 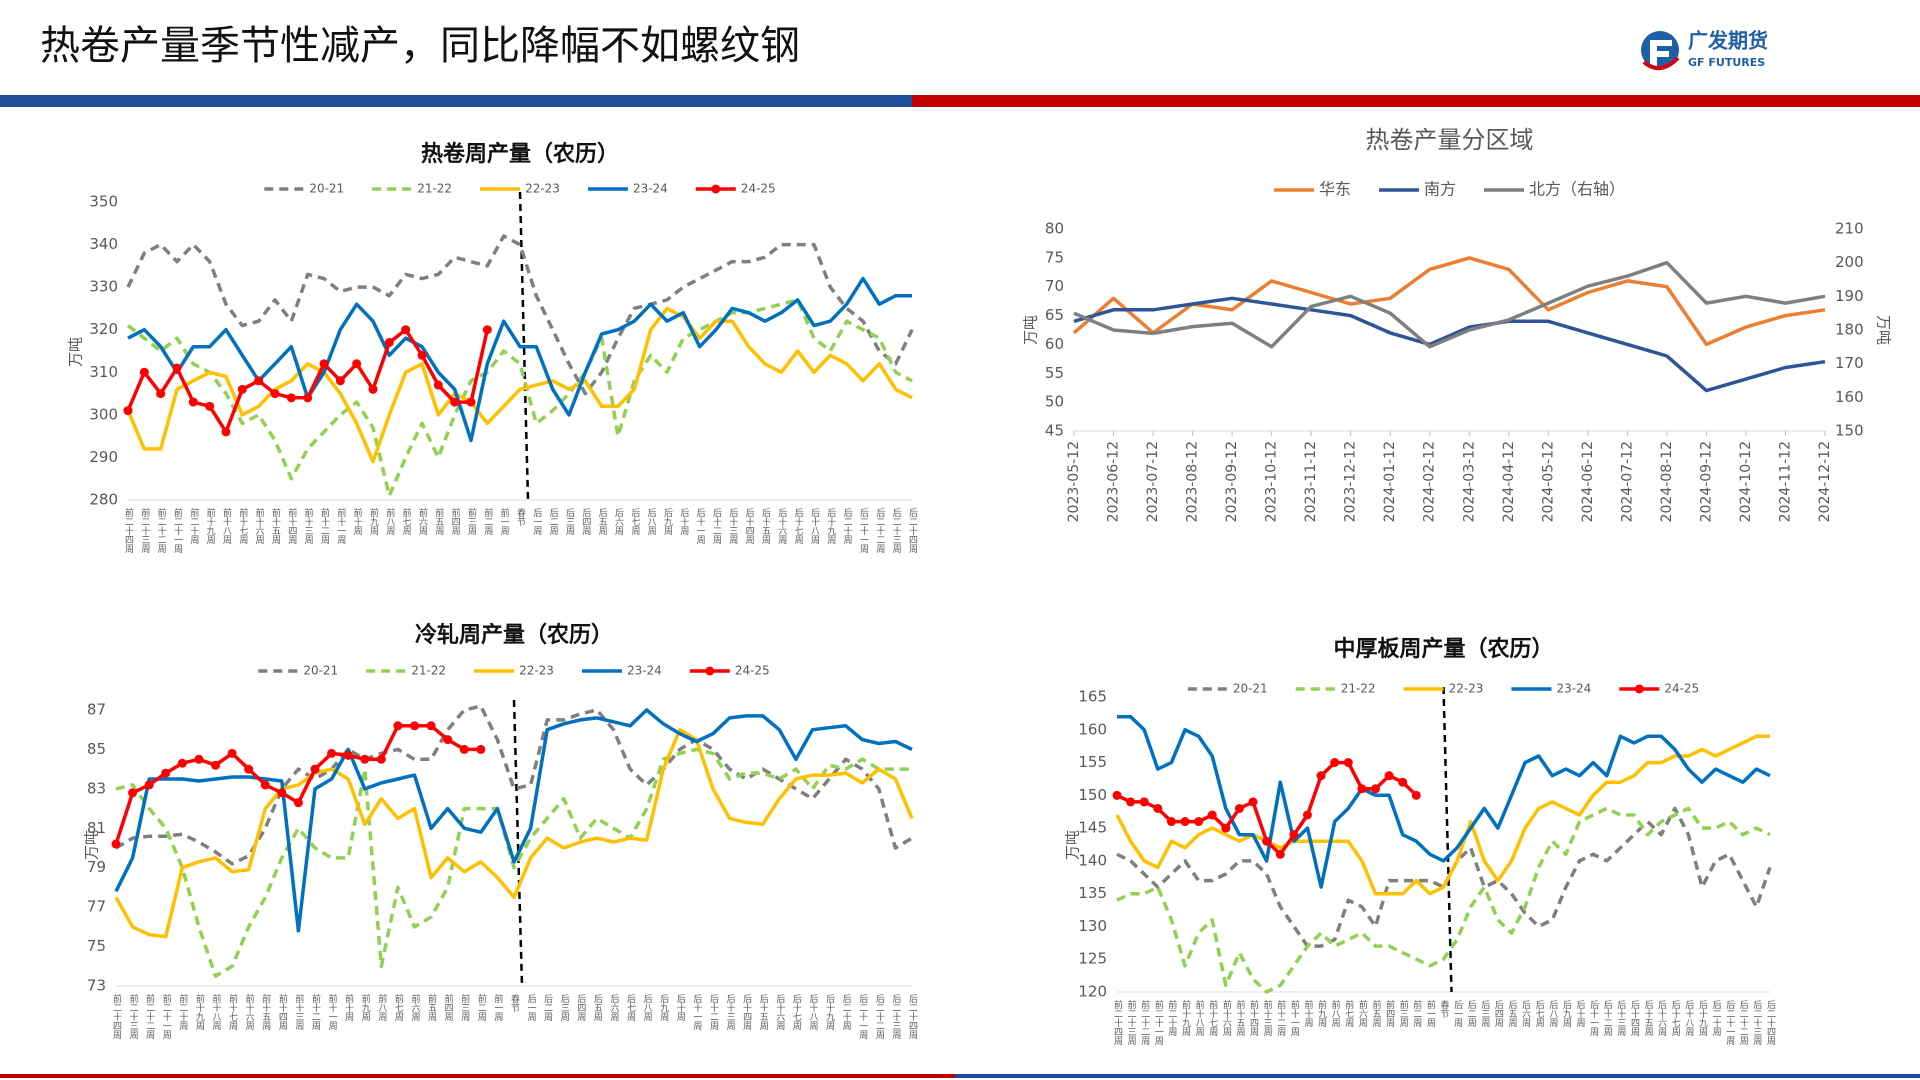 I want to click on y-tick-label: 55, so click(x=1054, y=373).